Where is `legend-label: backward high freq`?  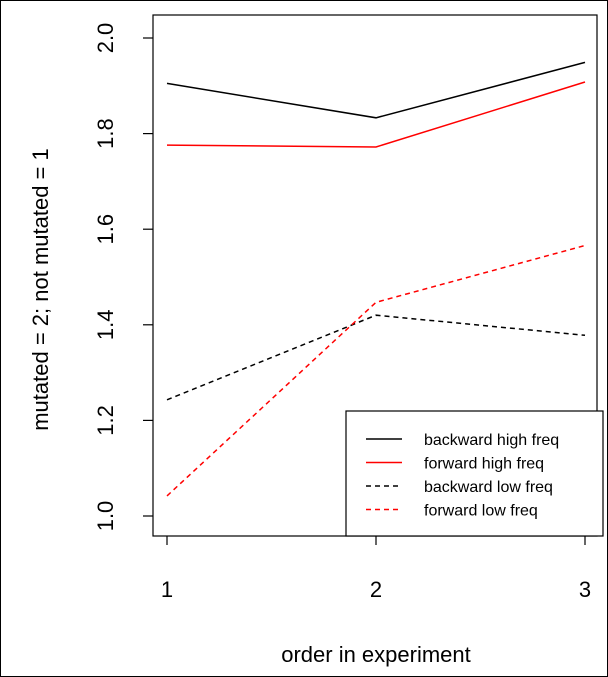 legend-label: backward high freq is located at coordinates (491, 440).